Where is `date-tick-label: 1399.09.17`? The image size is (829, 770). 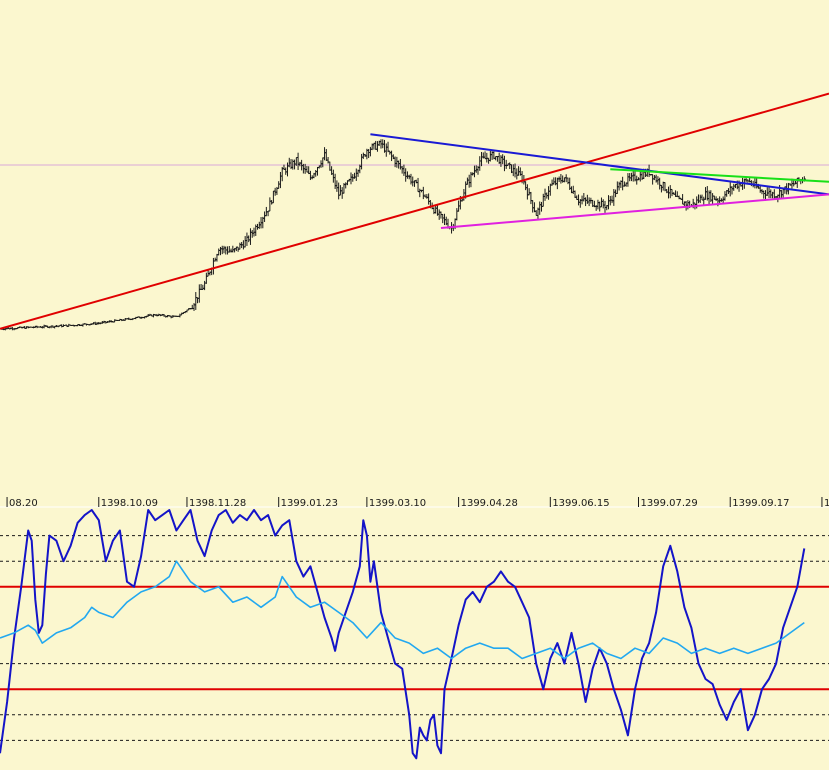
date-tick-label: 1399.09.17 is located at coordinates (760, 503).